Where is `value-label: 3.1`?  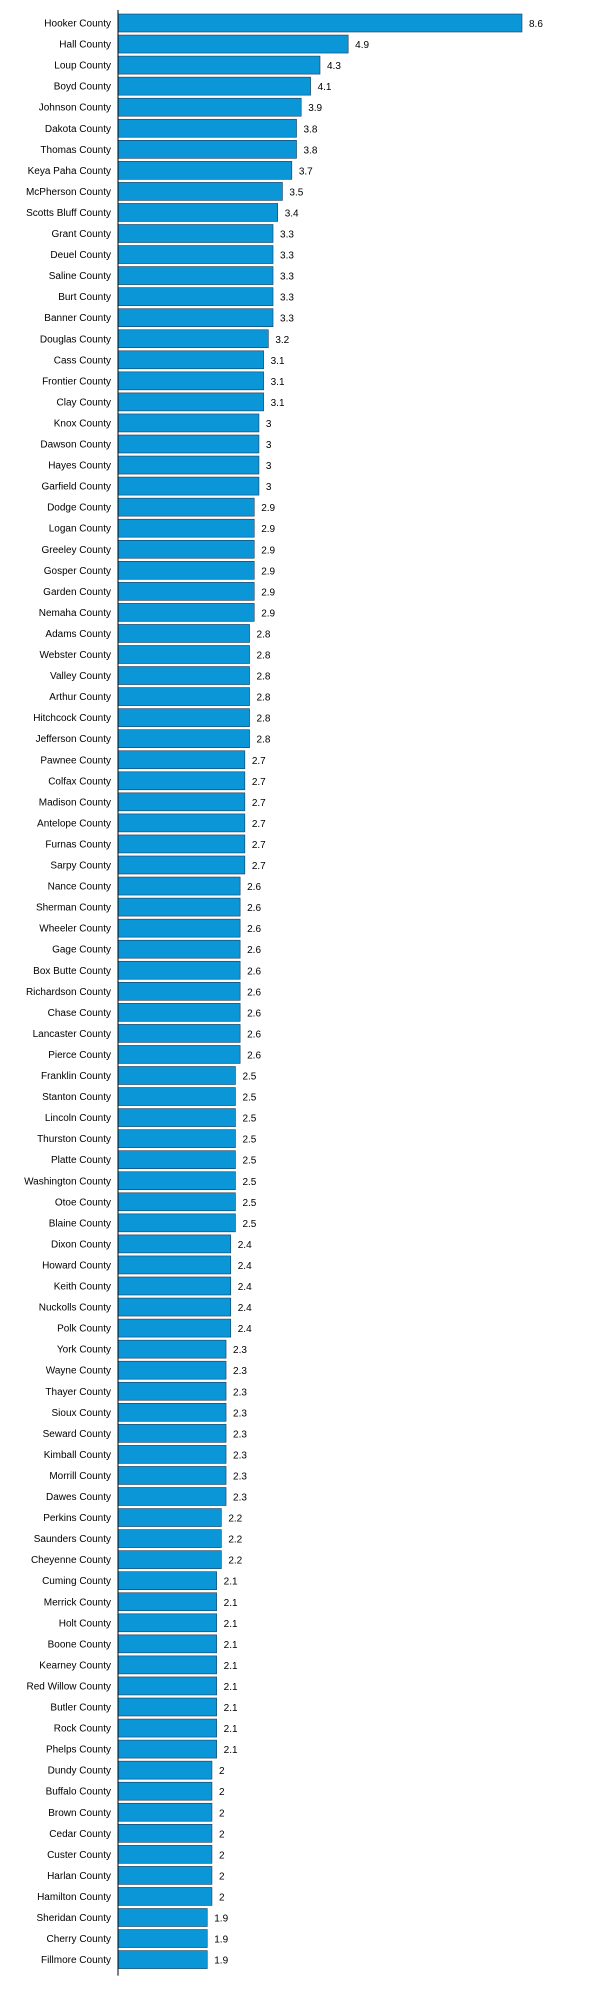 value-label: 3.1 is located at coordinates (278, 361).